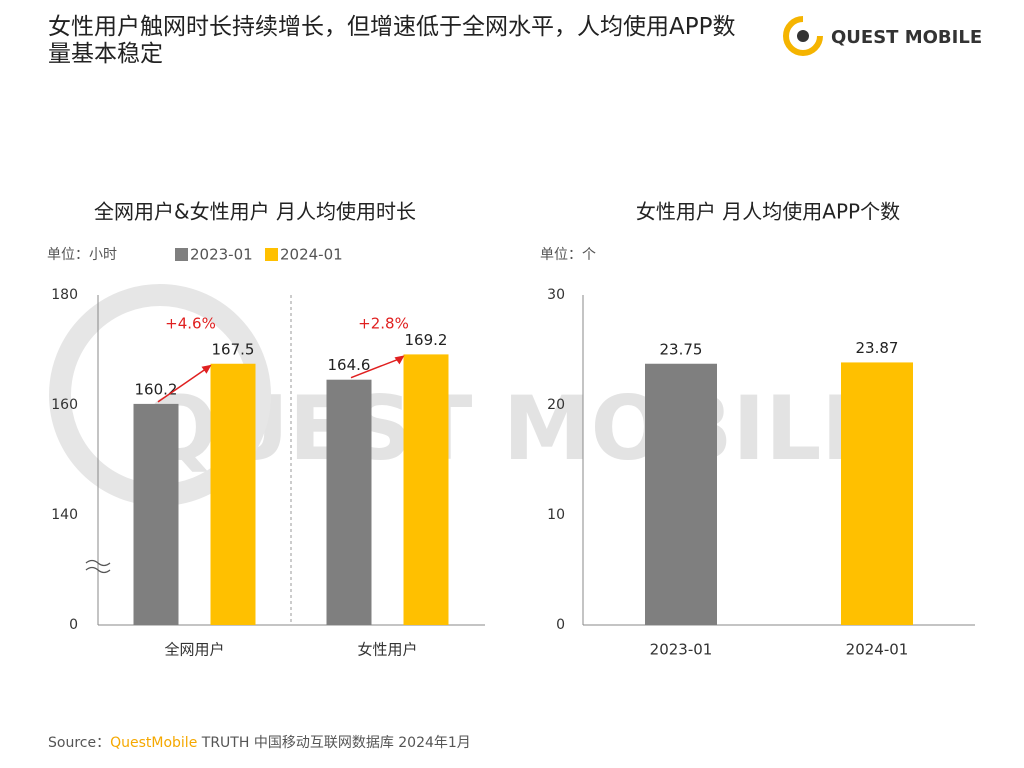  I want to click on logo-ring, so click(803, 36).